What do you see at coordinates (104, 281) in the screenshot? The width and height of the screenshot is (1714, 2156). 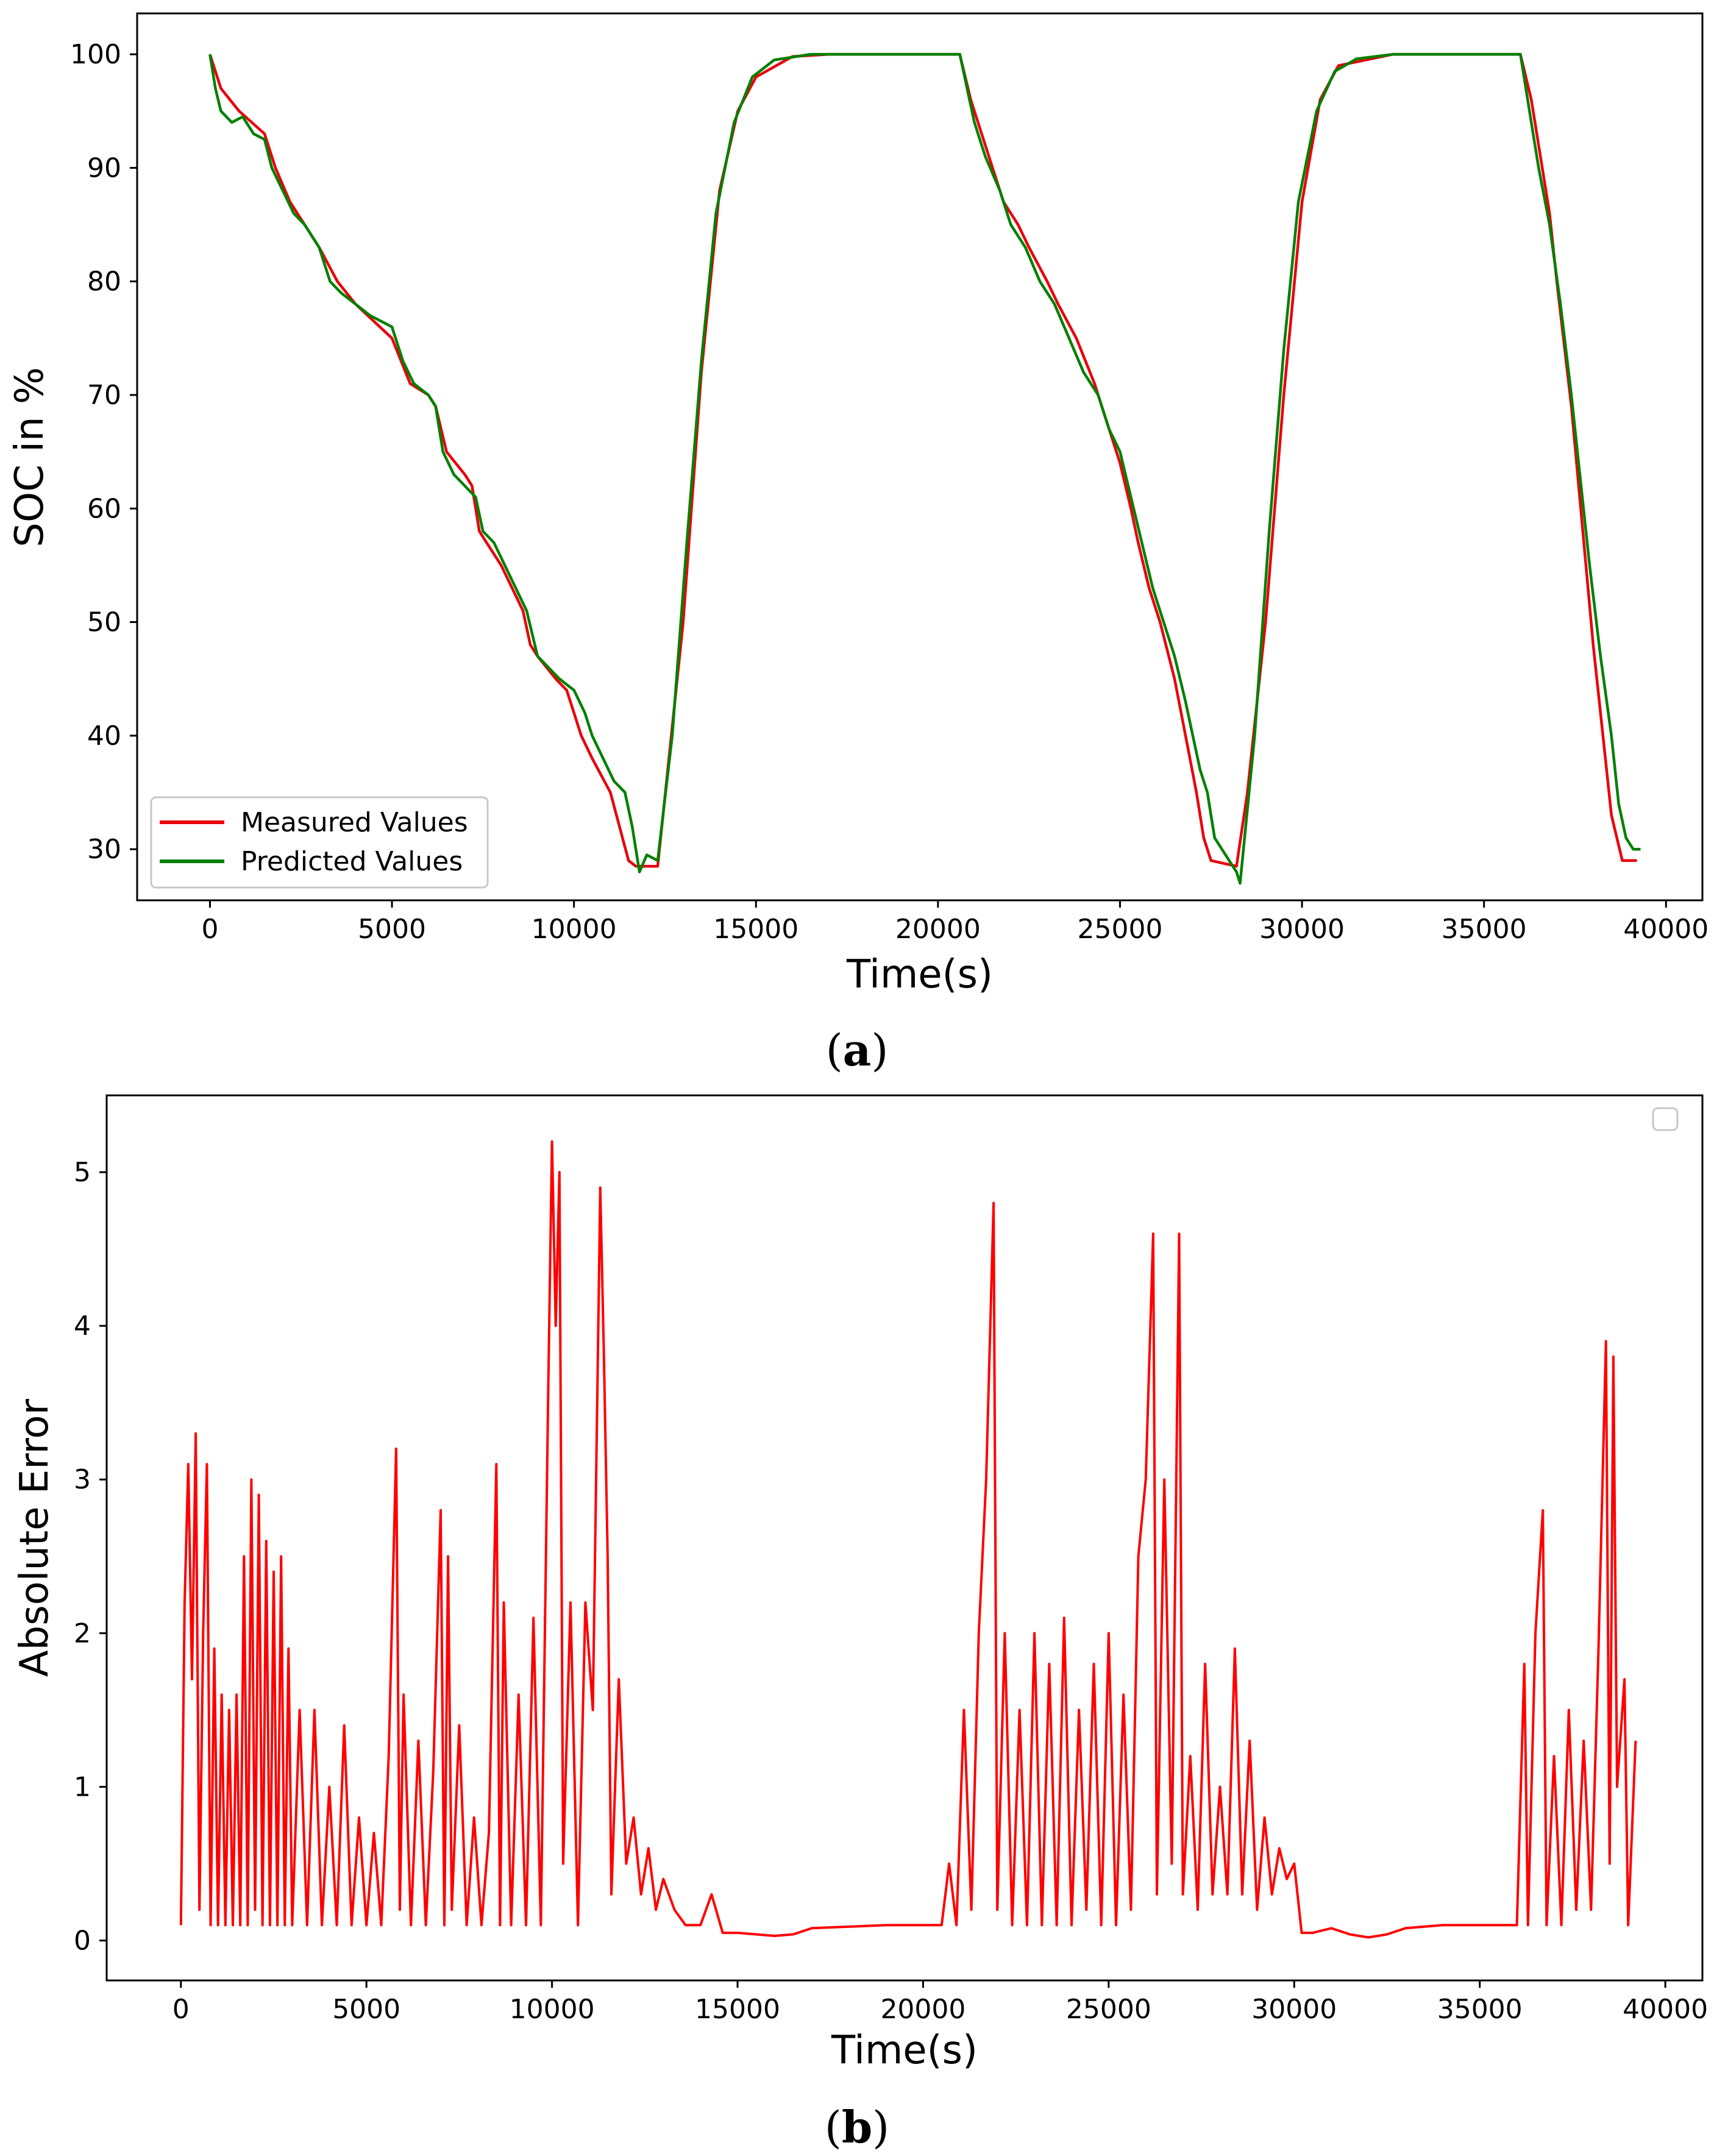 I see `y-tick-label: 80` at bounding box center [104, 281].